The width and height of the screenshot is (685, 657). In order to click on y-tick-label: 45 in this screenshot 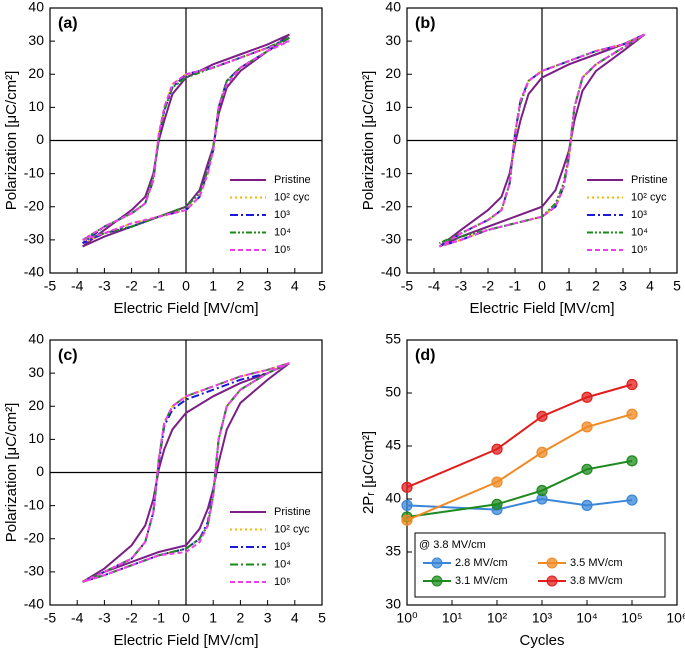, I will do `click(393, 445)`.